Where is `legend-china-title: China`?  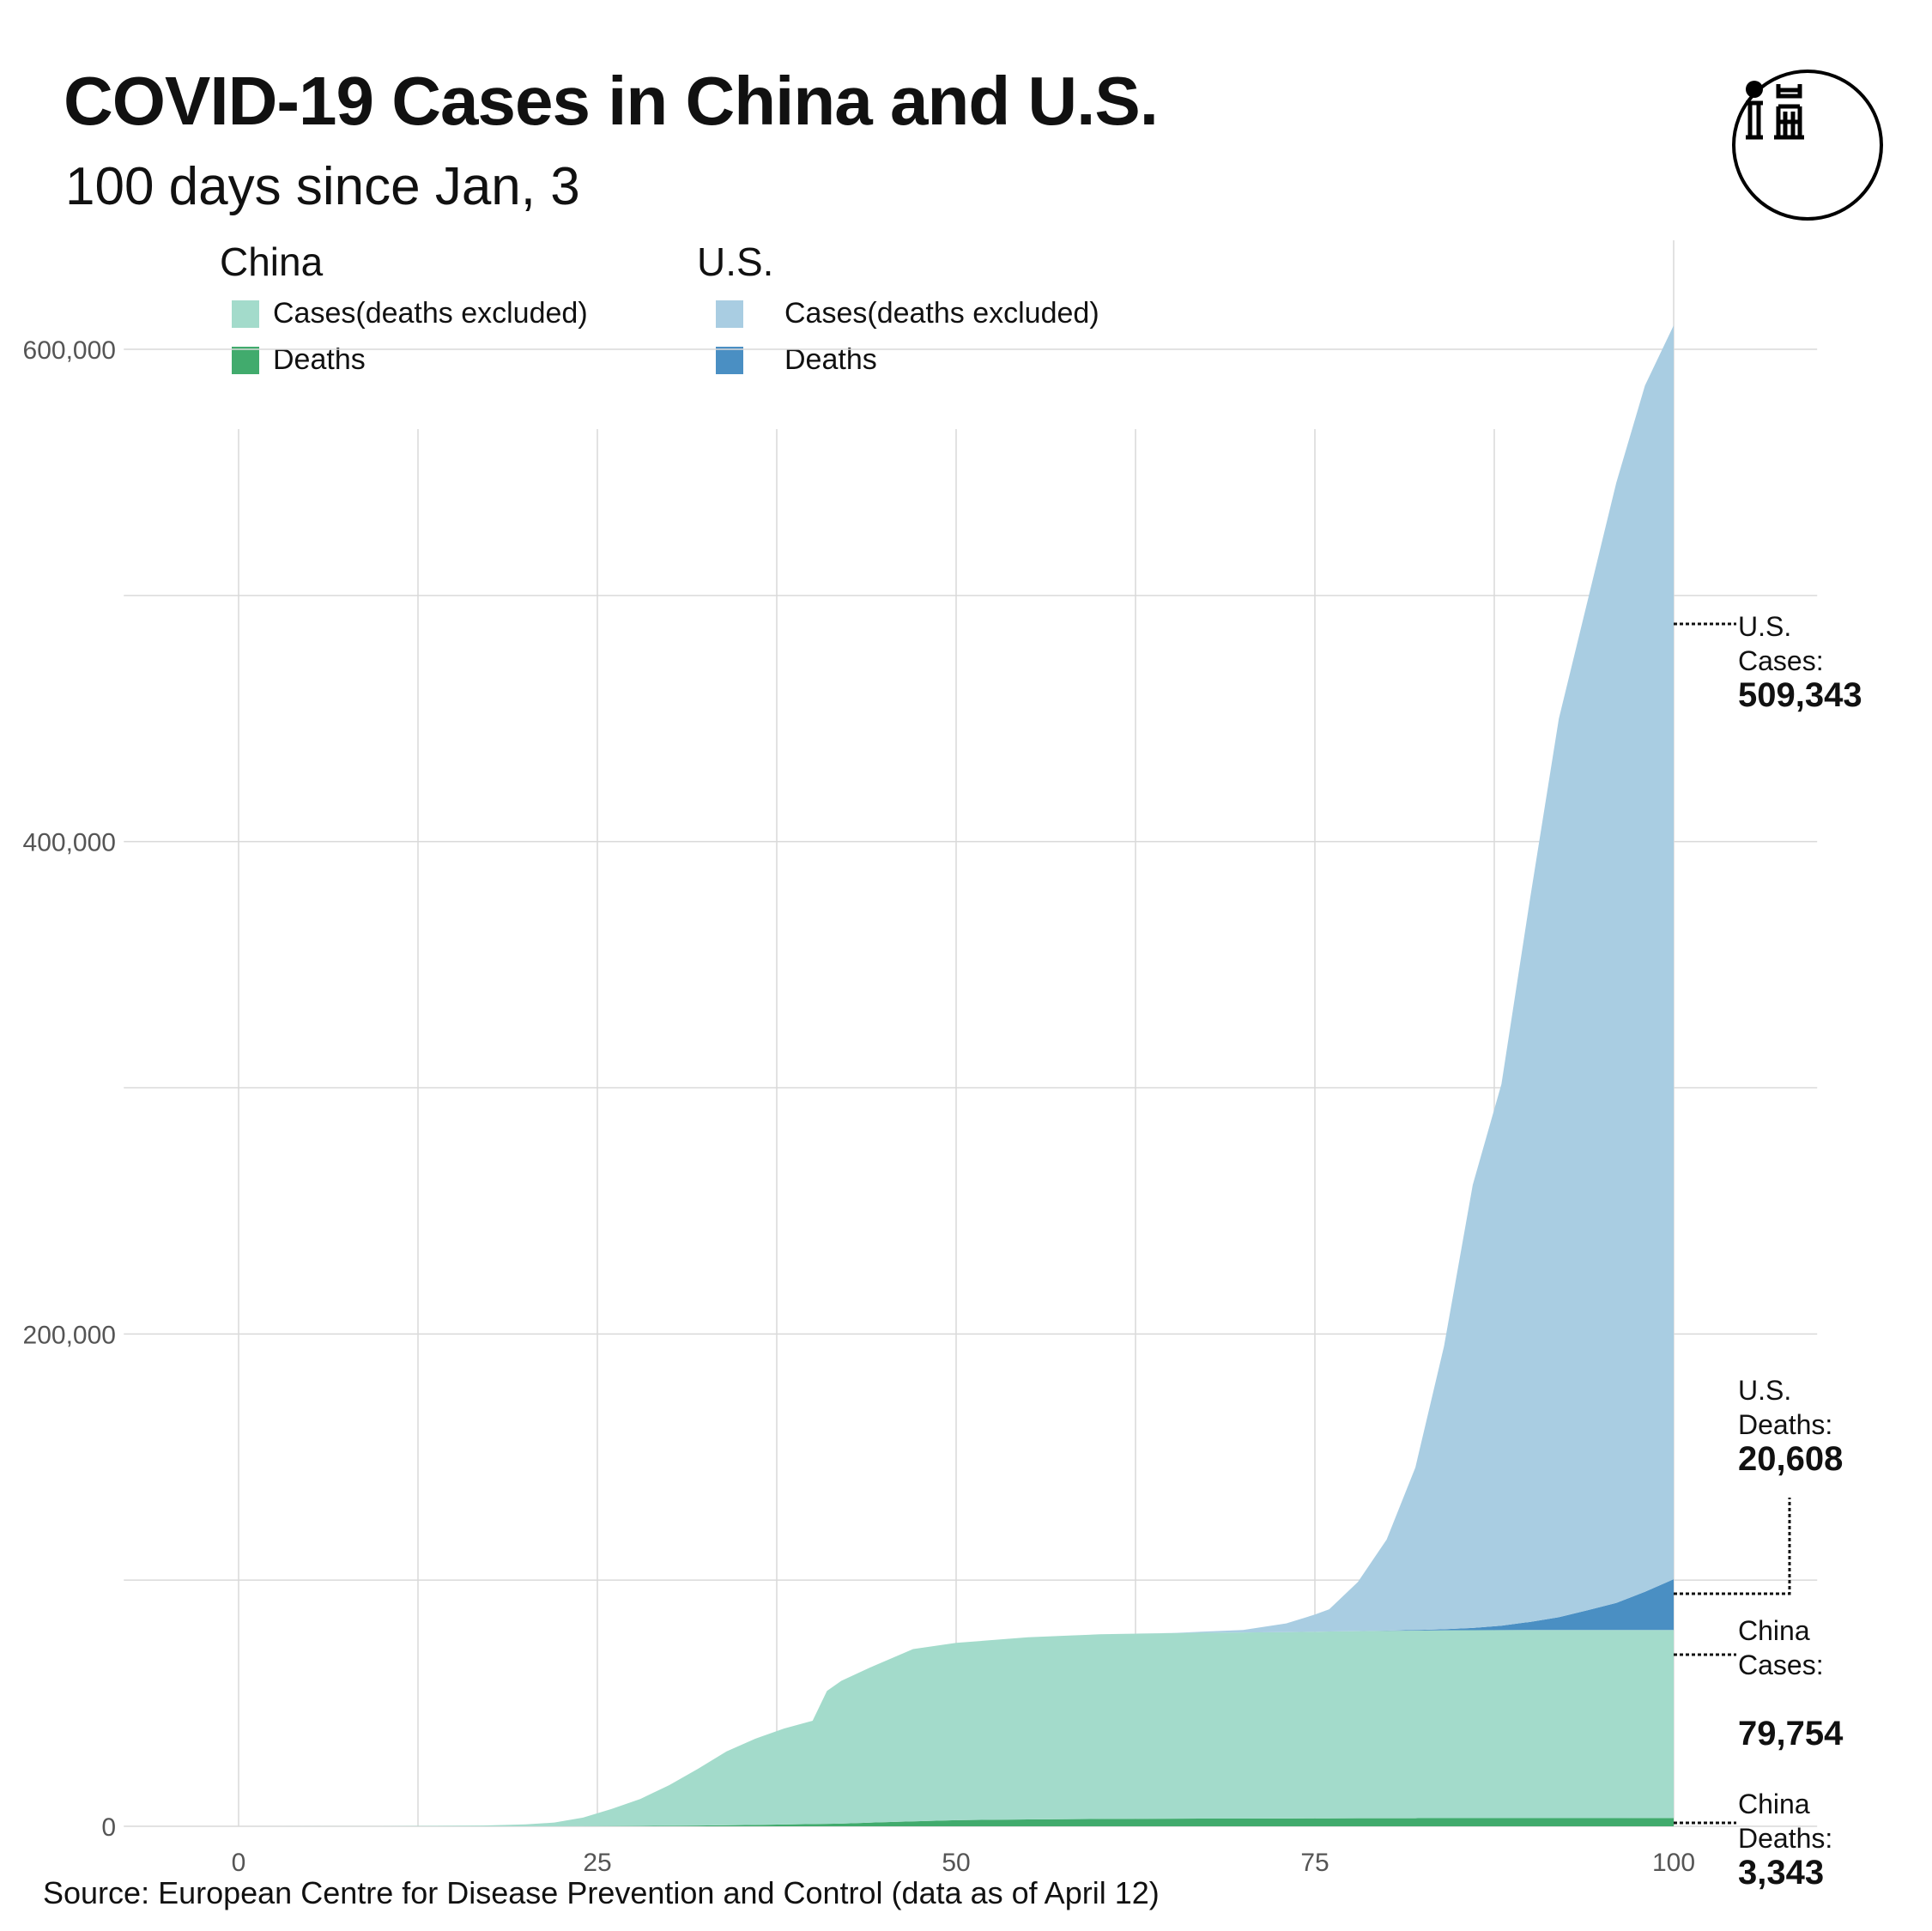
legend-china-title: China is located at coordinates (272, 261).